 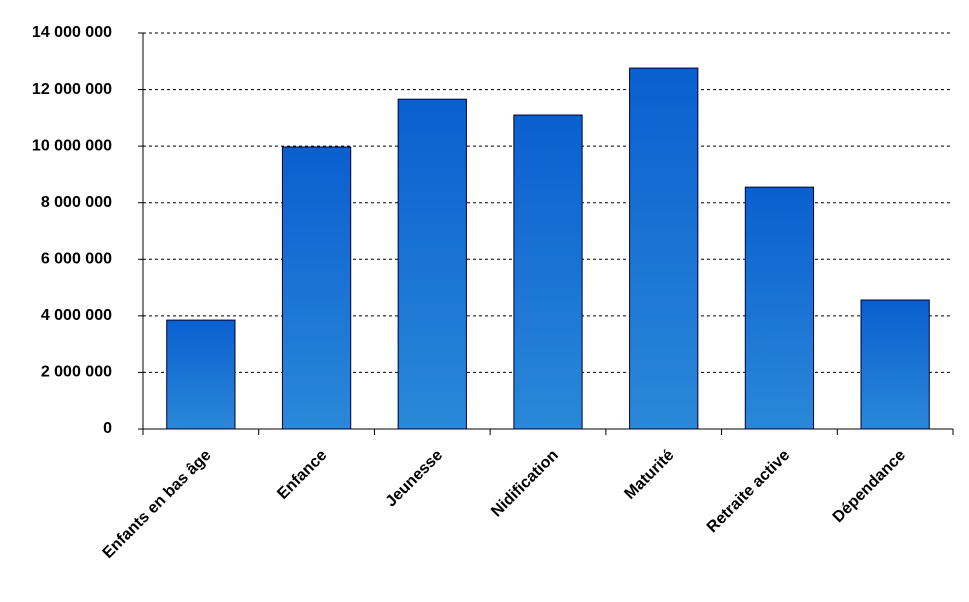 What do you see at coordinates (869, 486) in the screenshot?
I see `x-tick-label: Dépendance` at bounding box center [869, 486].